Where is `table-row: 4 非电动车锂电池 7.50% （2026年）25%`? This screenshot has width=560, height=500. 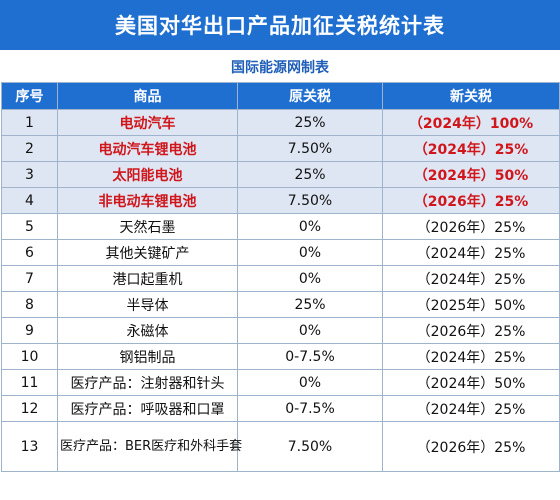 table-row: 4 非电动车锂电池 7.50% （2026年）25% is located at coordinates (280, 200).